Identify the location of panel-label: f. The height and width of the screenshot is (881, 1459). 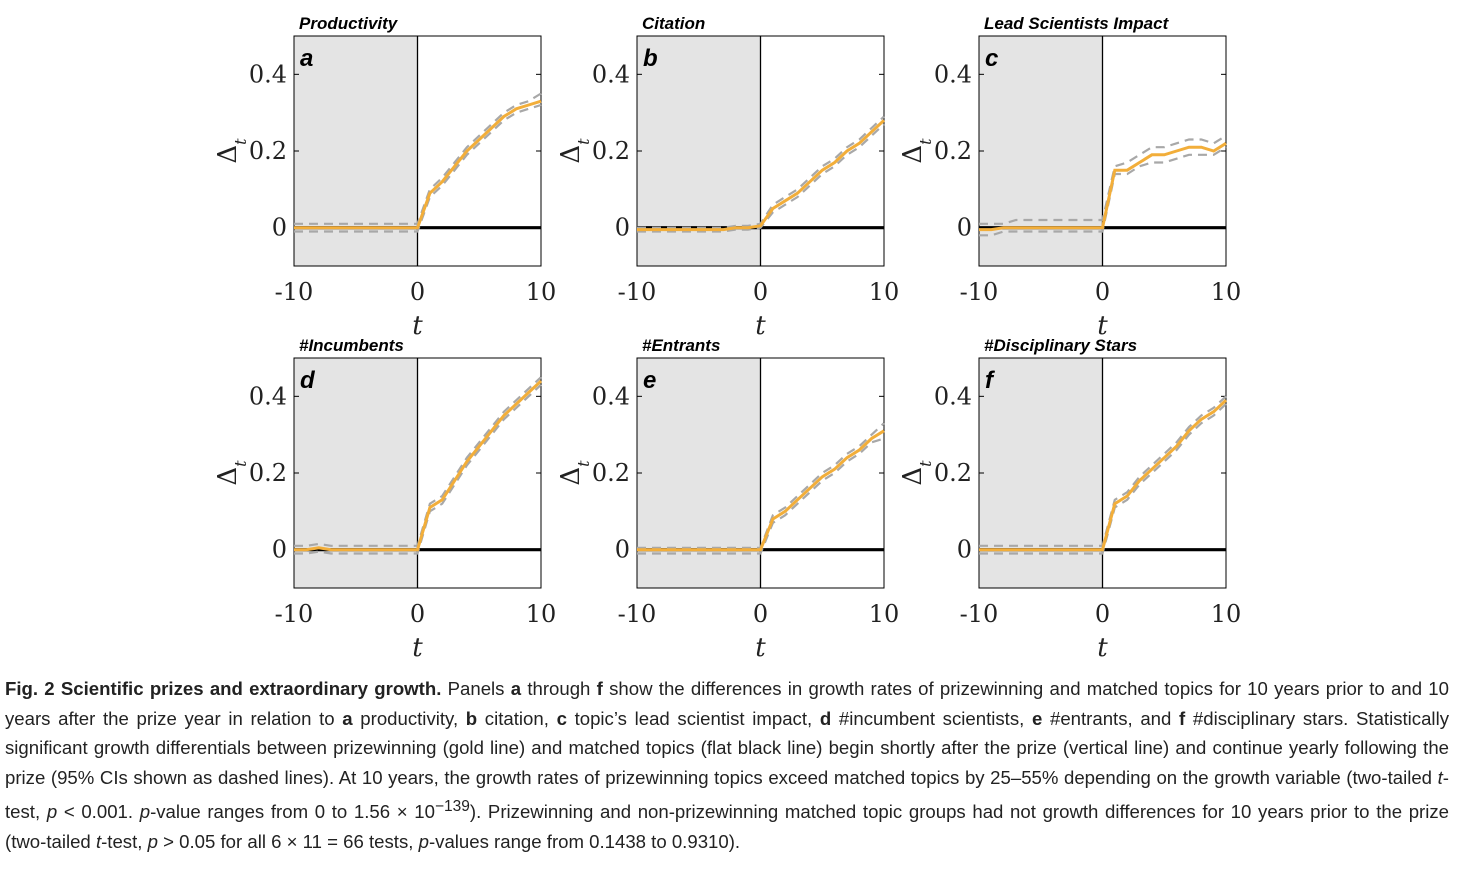
(990, 380).